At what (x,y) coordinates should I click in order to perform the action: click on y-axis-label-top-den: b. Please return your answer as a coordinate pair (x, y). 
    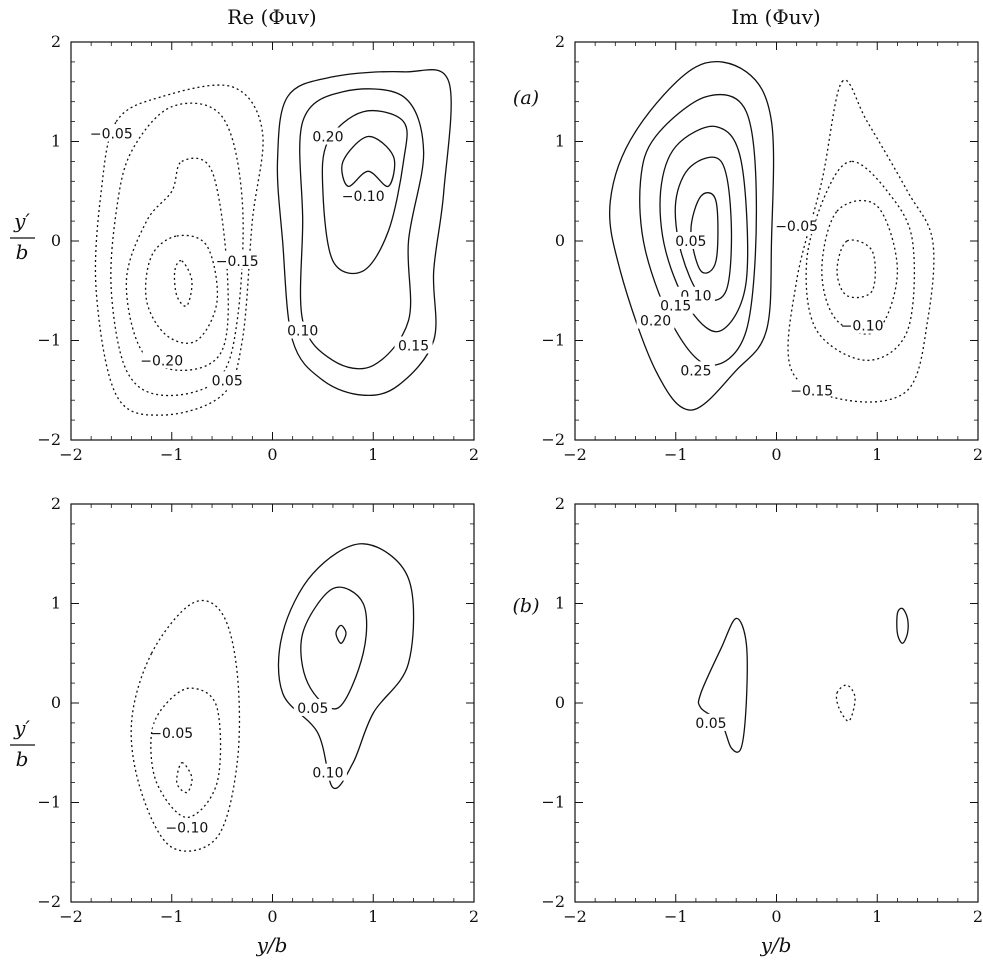
    Looking at the image, I should click on (22, 252).